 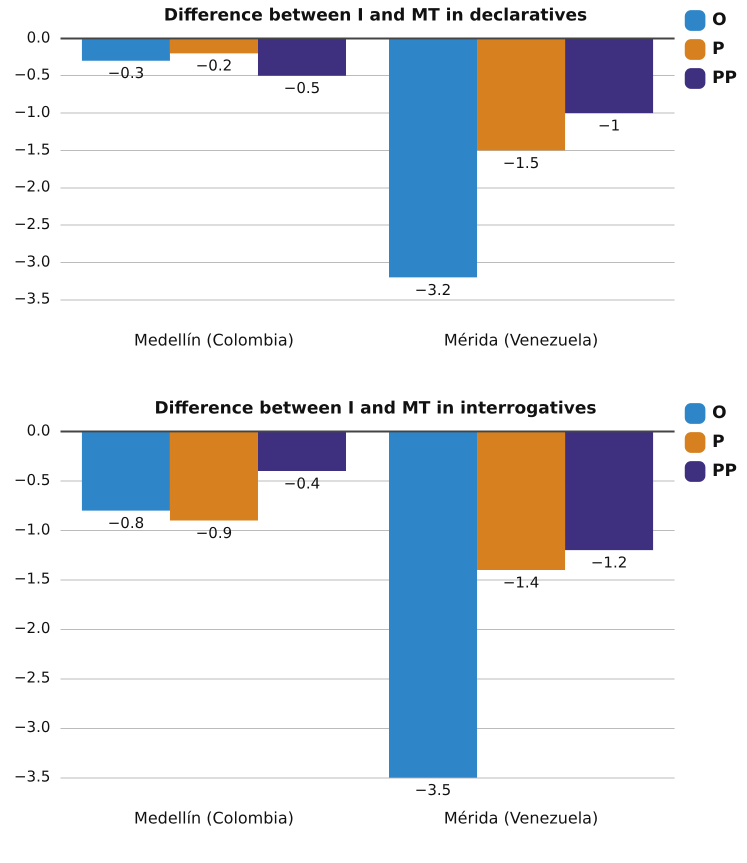 I want to click on data-label: −1.4, so click(x=521, y=582).